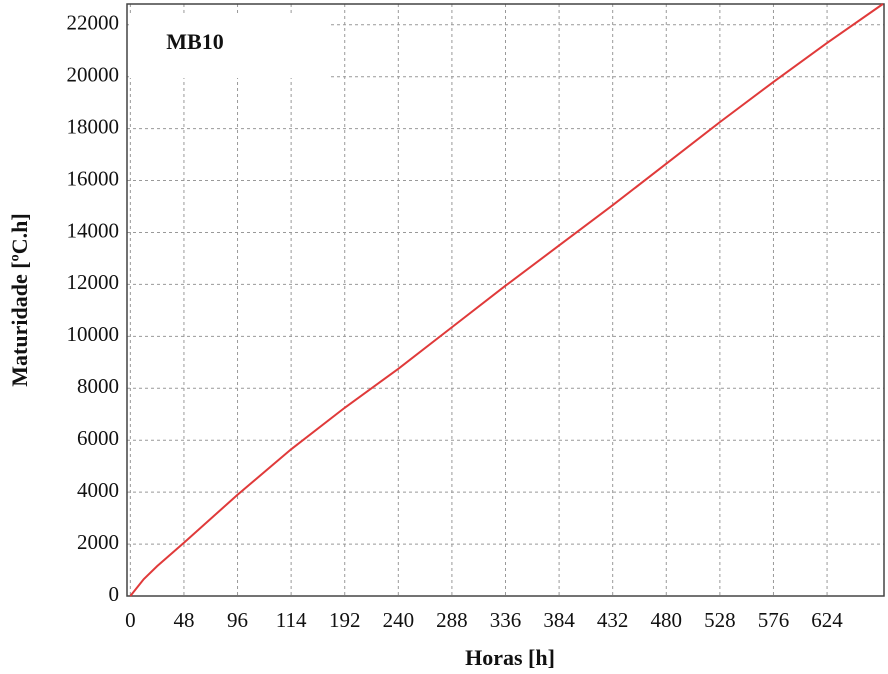 This screenshot has width=888, height=674. I want to click on x-tick-label: 480, so click(667, 620).